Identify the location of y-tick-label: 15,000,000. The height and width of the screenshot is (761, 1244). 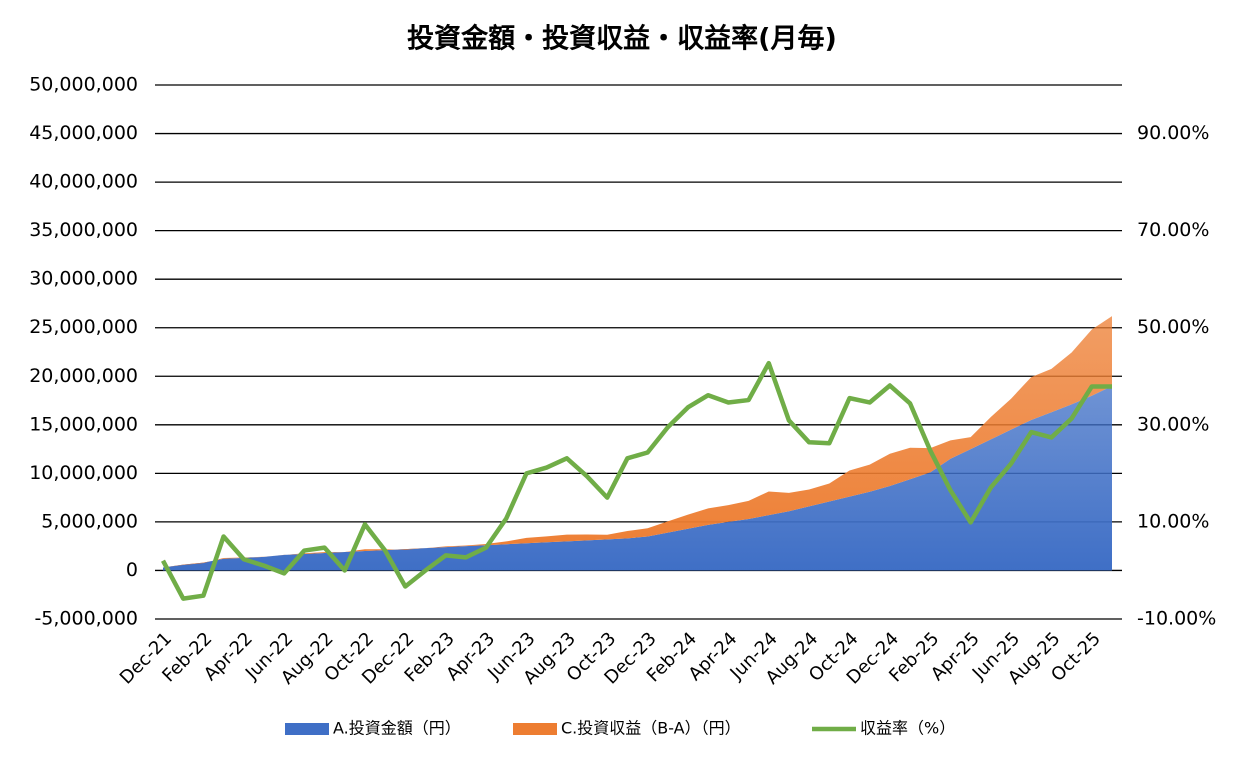
(83, 424).